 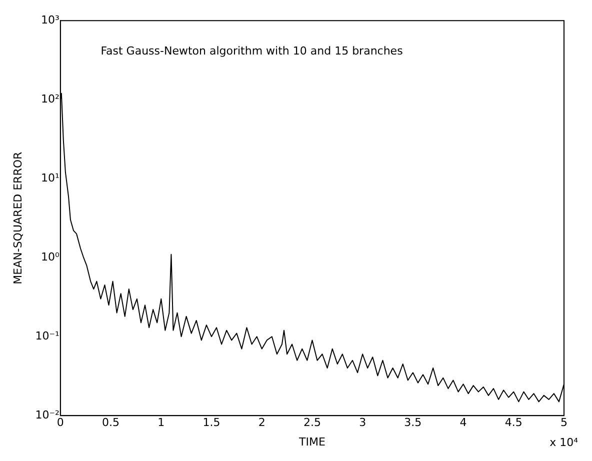 I want to click on y-axis-title: MEAN-SQUARED ERROR, so click(x=17, y=218).